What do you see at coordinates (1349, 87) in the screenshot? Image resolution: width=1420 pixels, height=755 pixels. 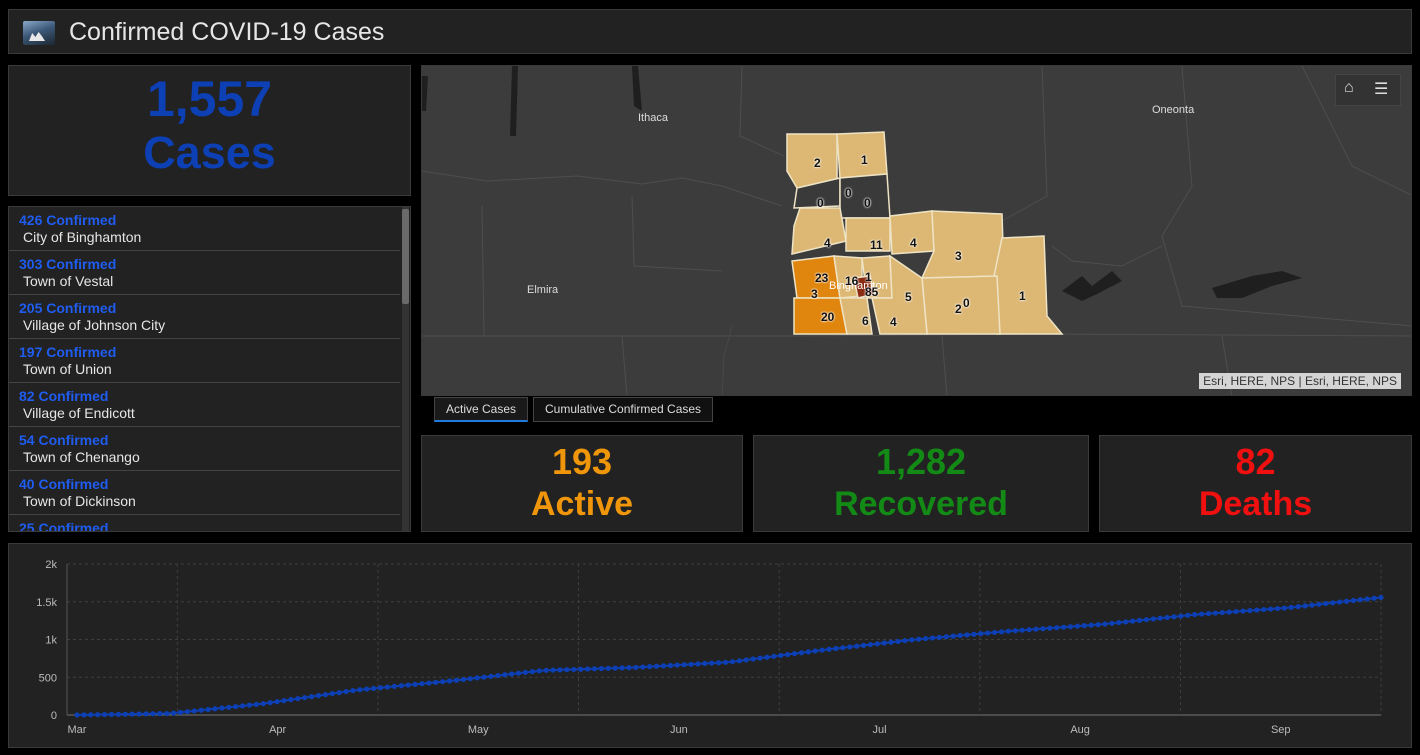 I see `home-icon: ⌂` at bounding box center [1349, 87].